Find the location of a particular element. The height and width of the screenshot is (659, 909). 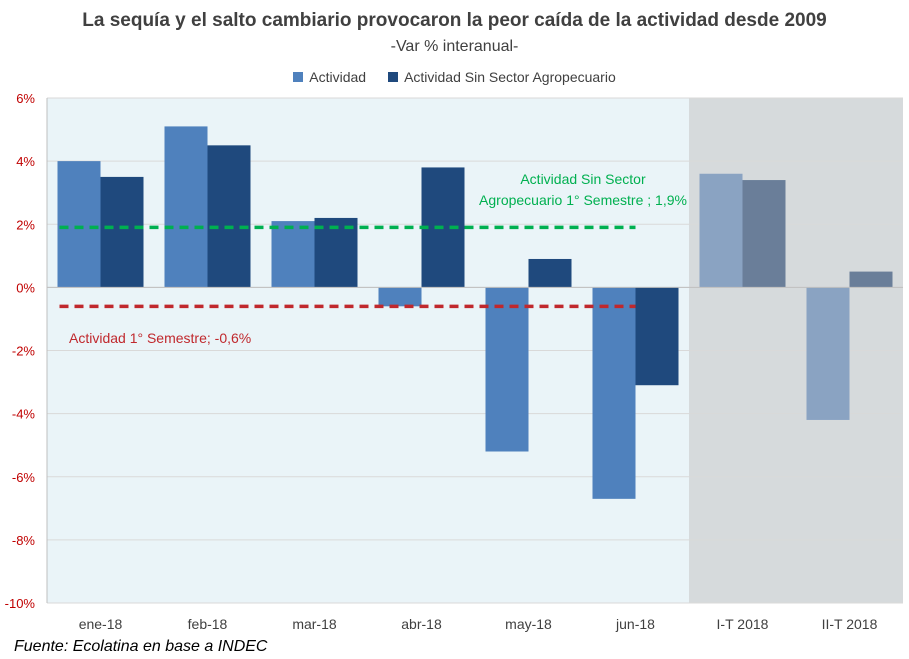

chart-subtitle: -Var % interanual- is located at coordinates (454, 46).